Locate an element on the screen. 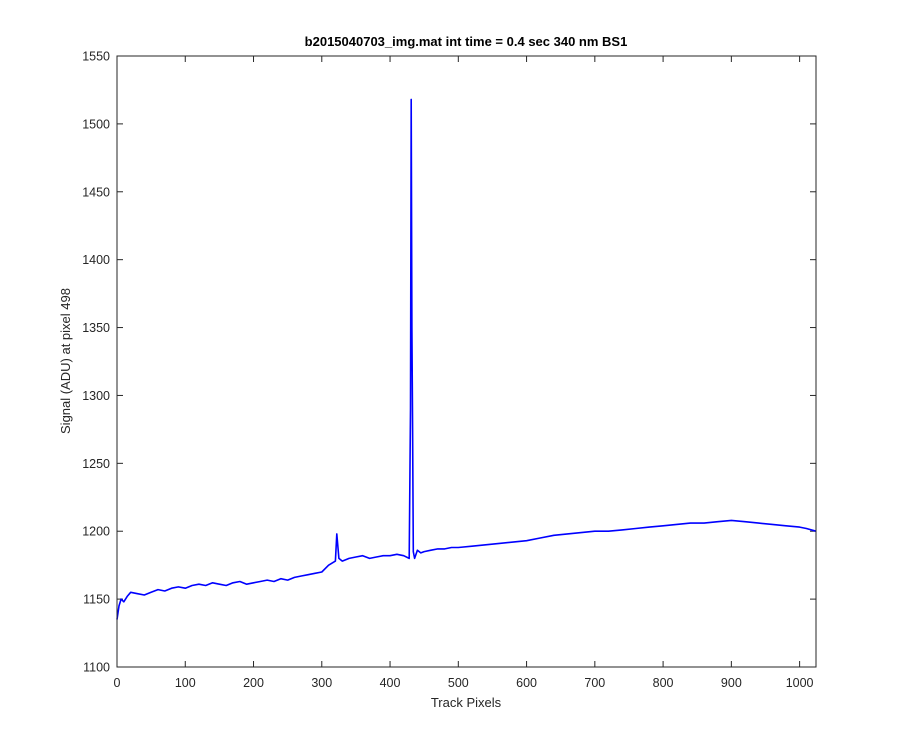 The image size is (900, 750). y-tick-label: 1150 is located at coordinates (96, 600).